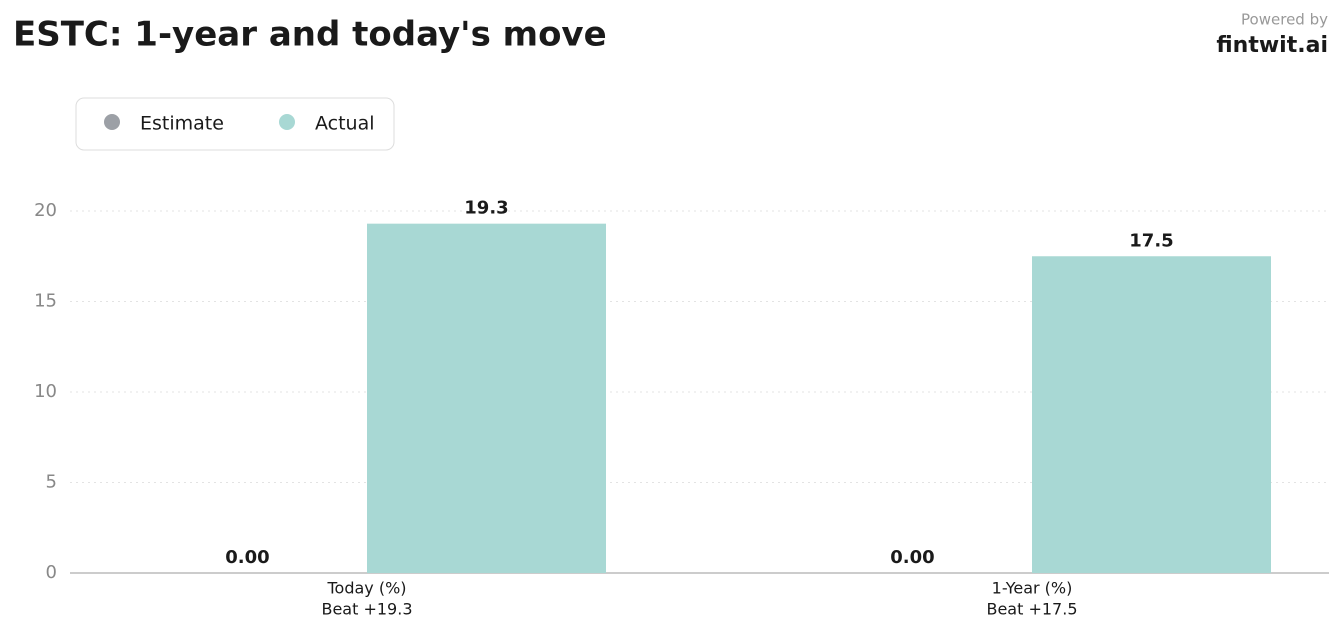 The height and width of the screenshot is (631, 1341). What do you see at coordinates (235, 124) in the screenshot?
I see `legend-box` at bounding box center [235, 124].